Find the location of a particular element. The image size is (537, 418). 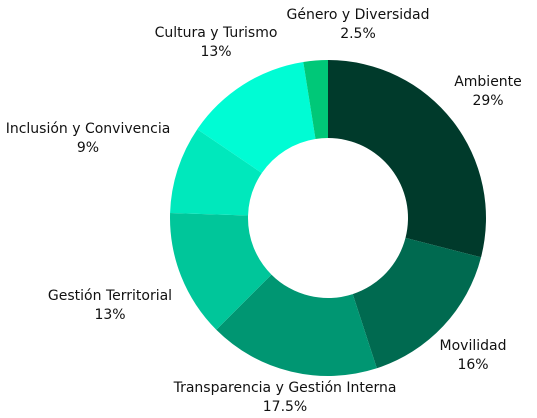

slice-value-label: 9% is located at coordinates (88, 148).